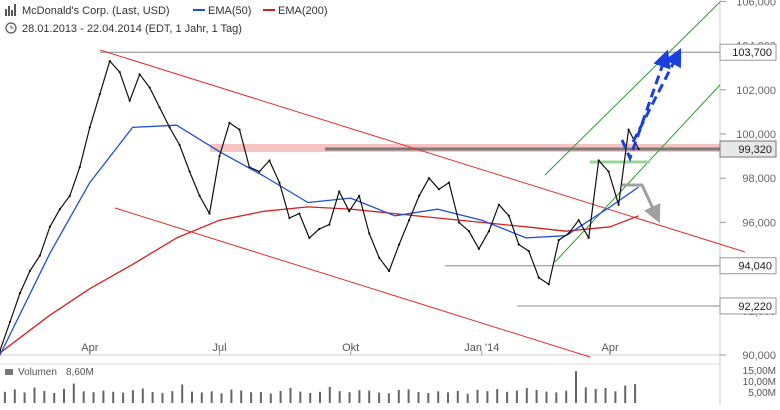 This screenshot has height=410, width=780. Describe the element at coordinates (80, 372) in the screenshot. I see `volume-value: 8,60M` at that location.